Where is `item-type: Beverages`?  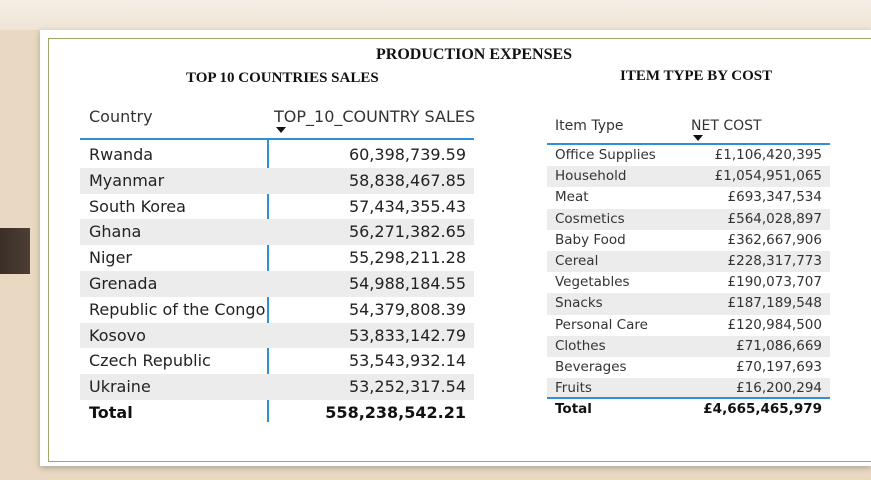
item-type: Beverages is located at coordinates (591, 367).